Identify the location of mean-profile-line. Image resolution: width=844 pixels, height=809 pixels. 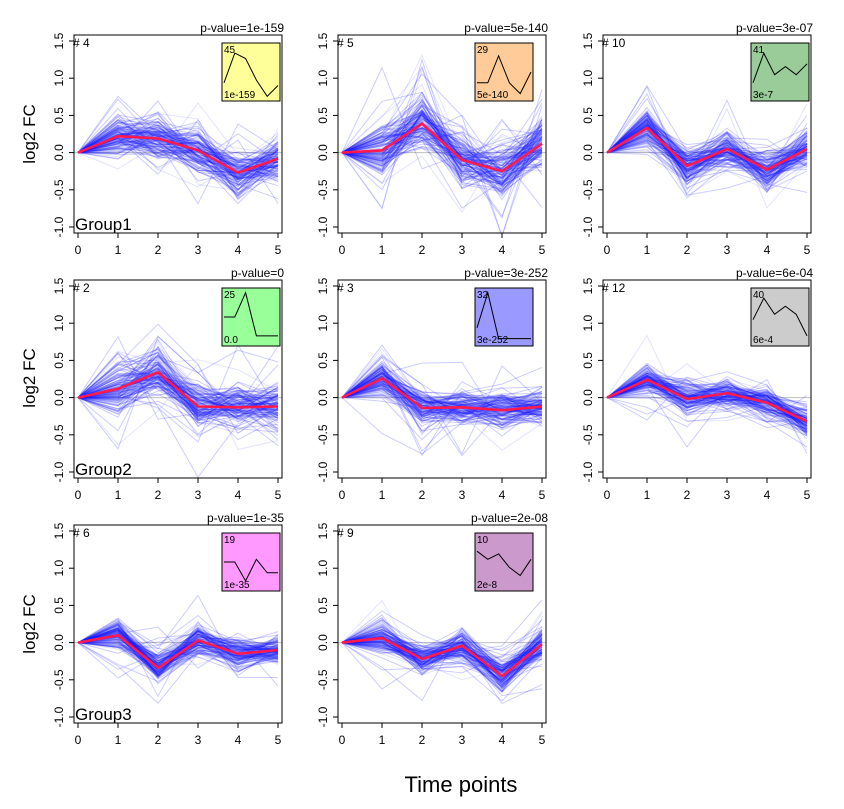
(442, 147).